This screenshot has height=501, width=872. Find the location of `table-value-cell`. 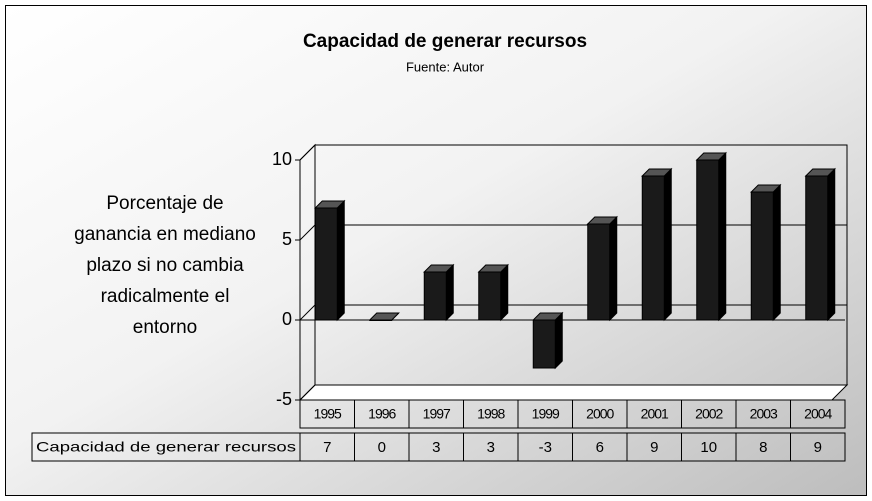

table-value-cell is located at coordinates (818, 447).